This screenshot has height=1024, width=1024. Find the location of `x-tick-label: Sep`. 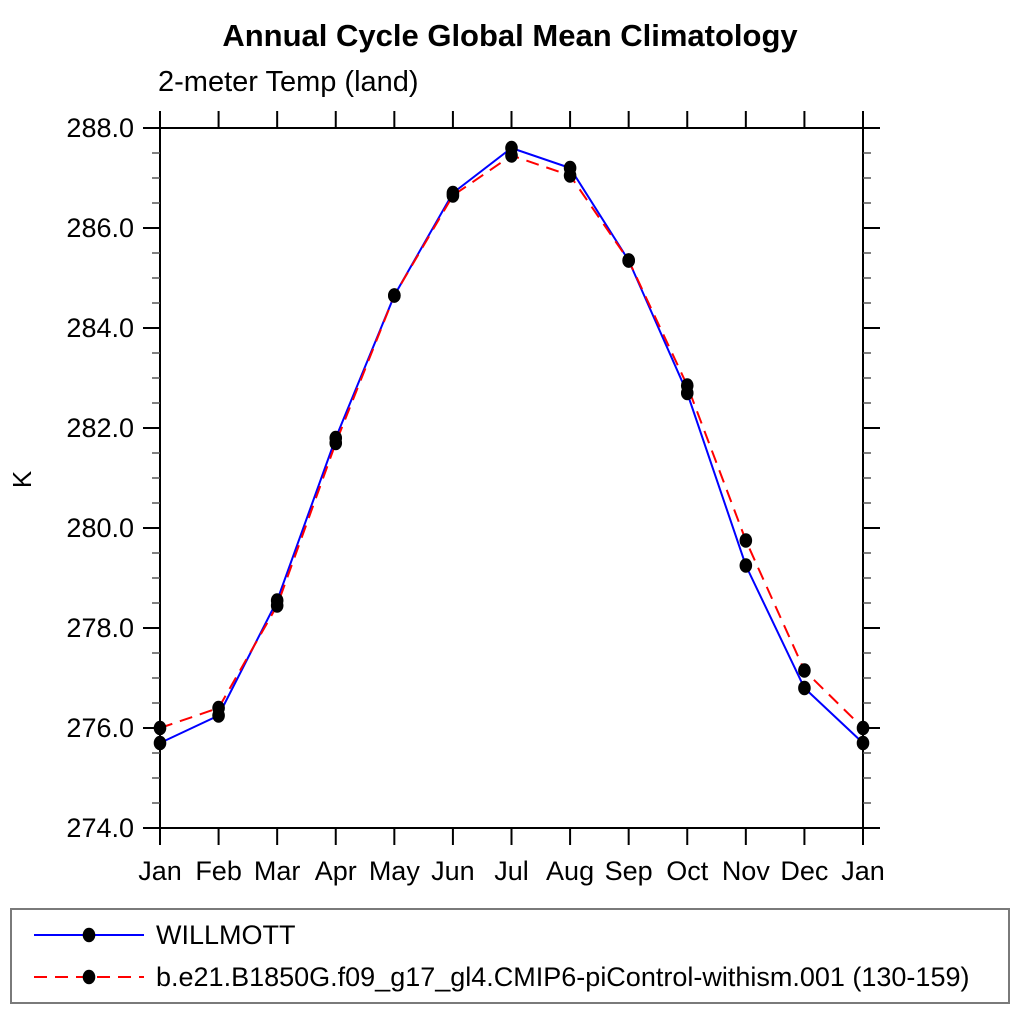

x-tick-label: Sep is located at coordinates (629, 871).